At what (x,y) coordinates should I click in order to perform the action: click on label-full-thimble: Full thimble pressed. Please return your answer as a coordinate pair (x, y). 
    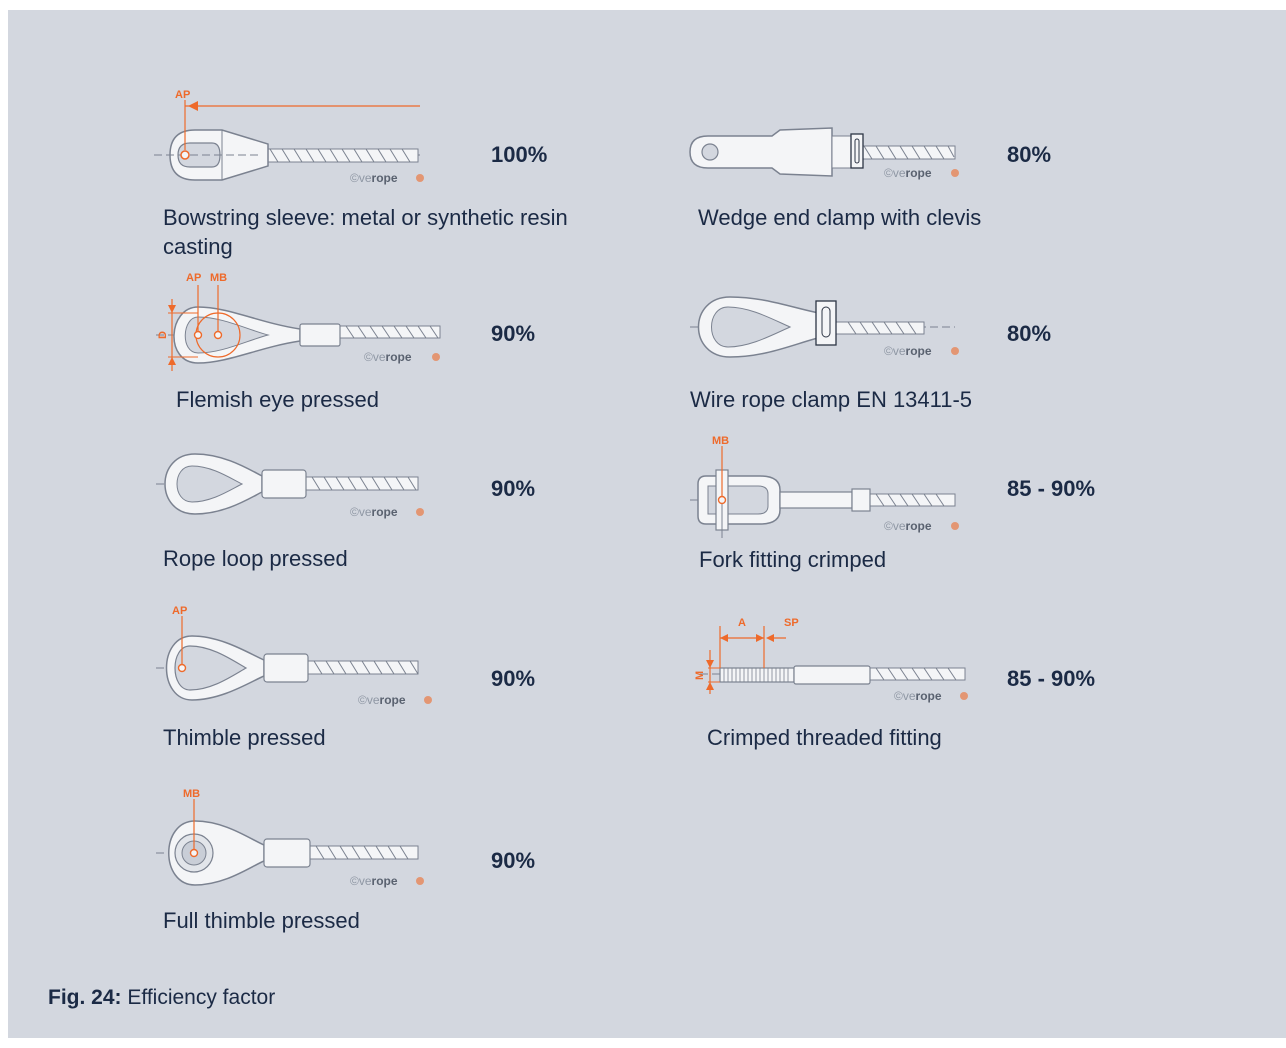
    Looking at the image, I should click on (261, 920).